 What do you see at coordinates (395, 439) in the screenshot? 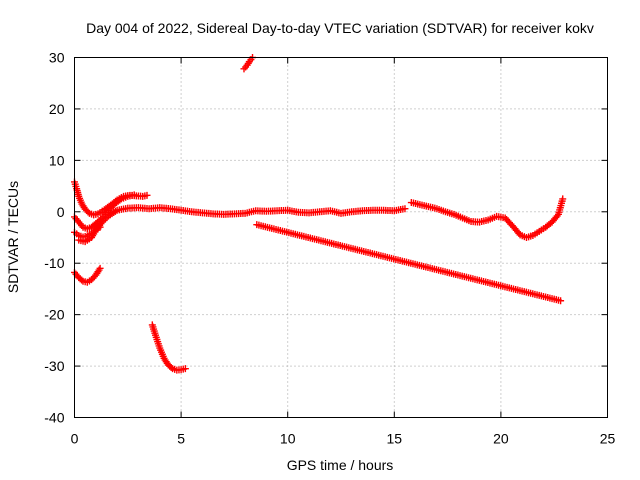
I see `x-tick-label: 15` at bounding box center [395, 439].